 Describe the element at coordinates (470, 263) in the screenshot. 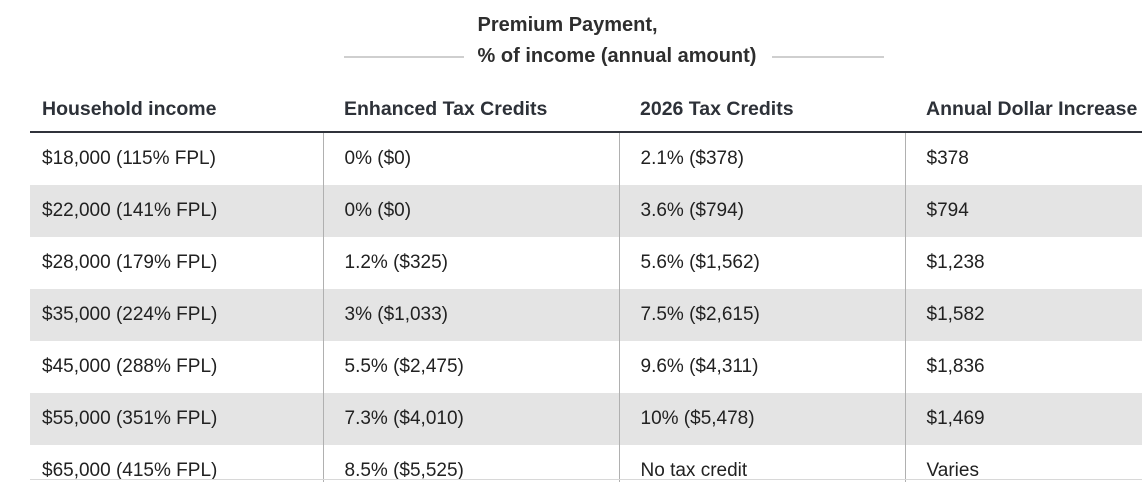

I see `cell-enhanced-tax-credits: 1.2% ($325)` at that location.